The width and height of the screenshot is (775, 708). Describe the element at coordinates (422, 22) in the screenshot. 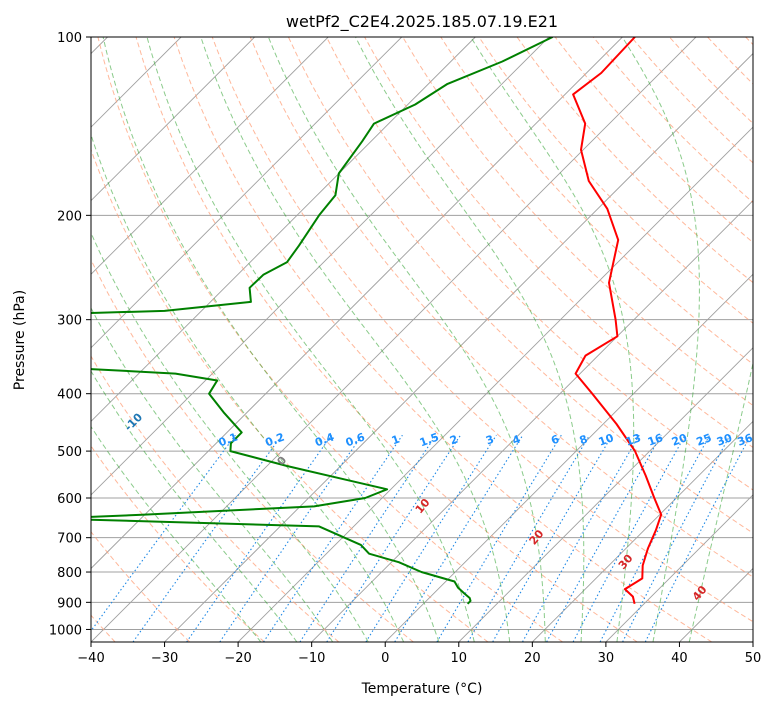

I see `chart-title: wetPf2_C2E4.2025.185.07.19.E21` at that location.